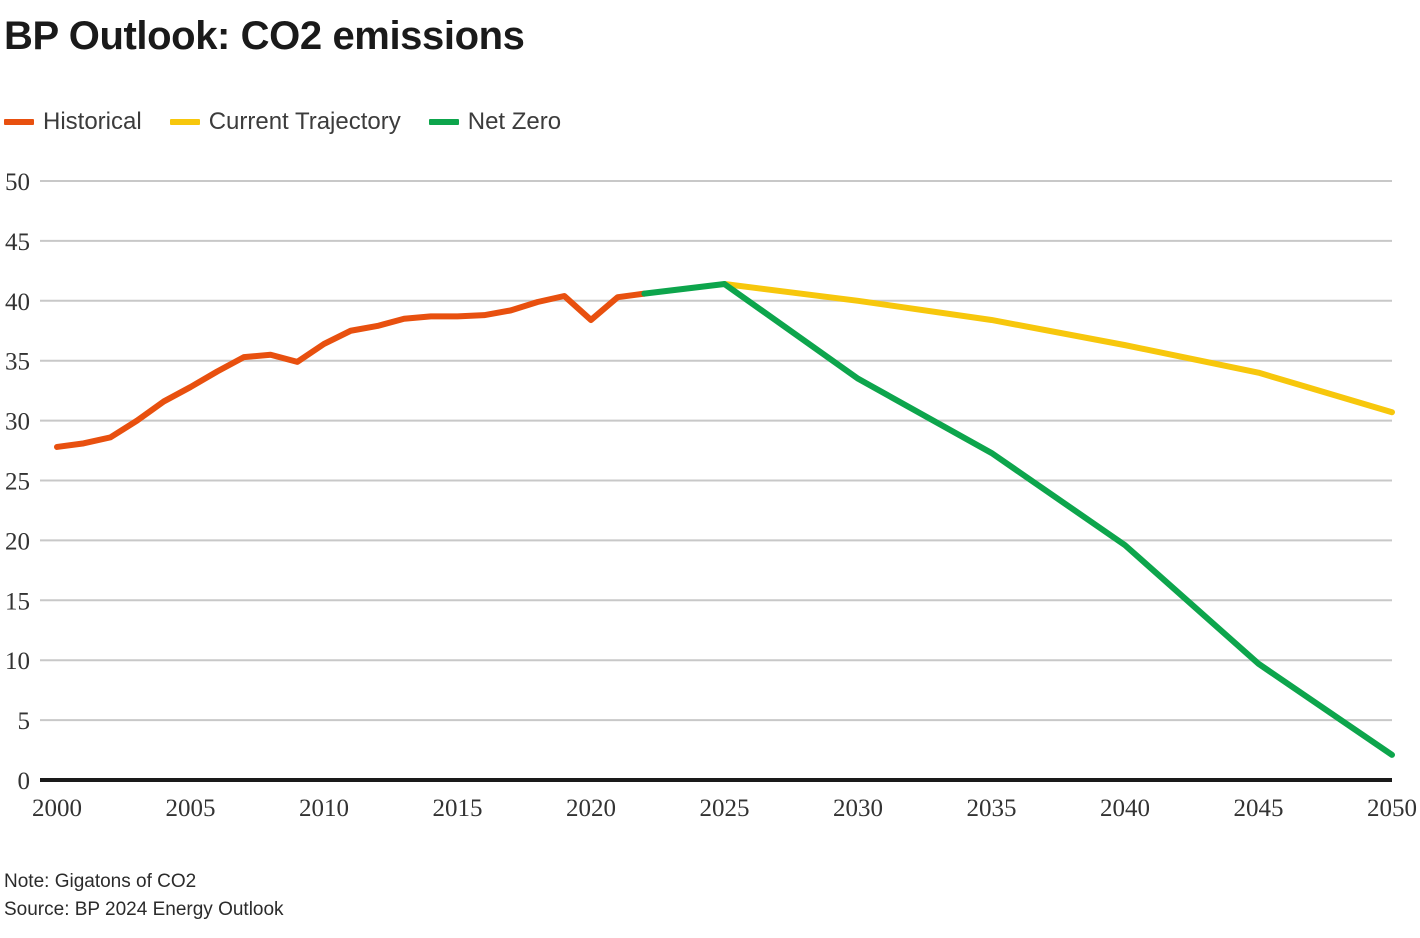 Image resolution: width=1420 pixels, height=938 pixels. What do you see at coordinates (324, 808) in the screenshot?
I see `x-axis-tick-label: 2010` at bounding box center [324, 808].